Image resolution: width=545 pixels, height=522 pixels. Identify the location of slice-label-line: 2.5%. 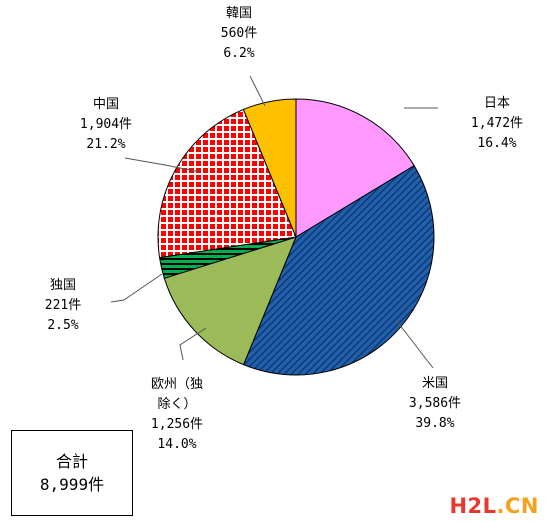
(62, 325).